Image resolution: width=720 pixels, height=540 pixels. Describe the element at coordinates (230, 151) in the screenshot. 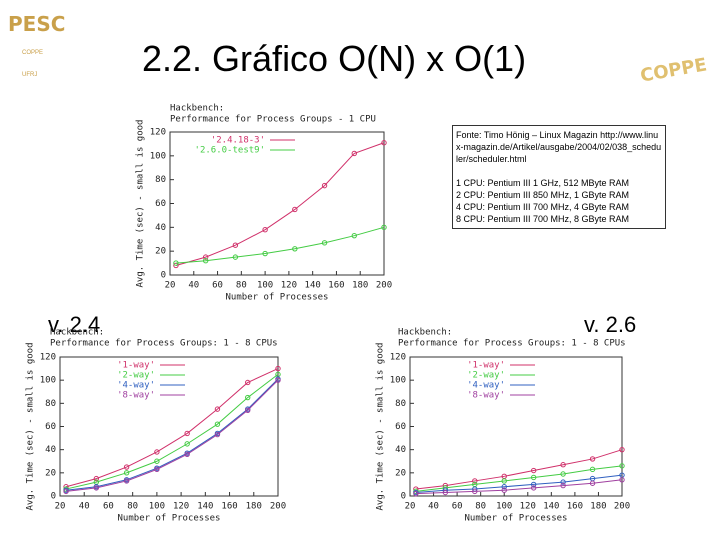

I see `legend-label: '2.6.0-test9'` at that location.